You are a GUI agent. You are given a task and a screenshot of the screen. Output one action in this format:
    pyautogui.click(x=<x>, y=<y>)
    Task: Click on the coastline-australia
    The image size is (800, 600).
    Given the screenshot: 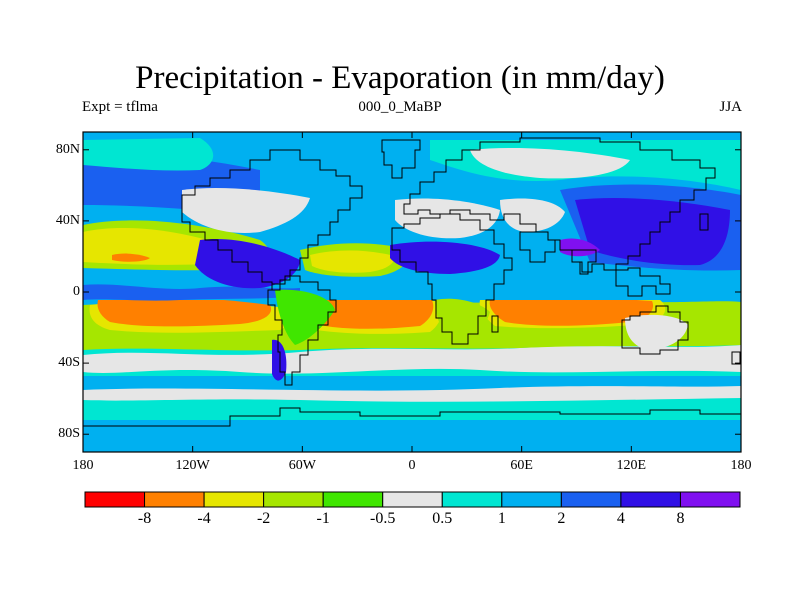 What is the action you would take?
    pyautogui.click(x=655, y=330)
    